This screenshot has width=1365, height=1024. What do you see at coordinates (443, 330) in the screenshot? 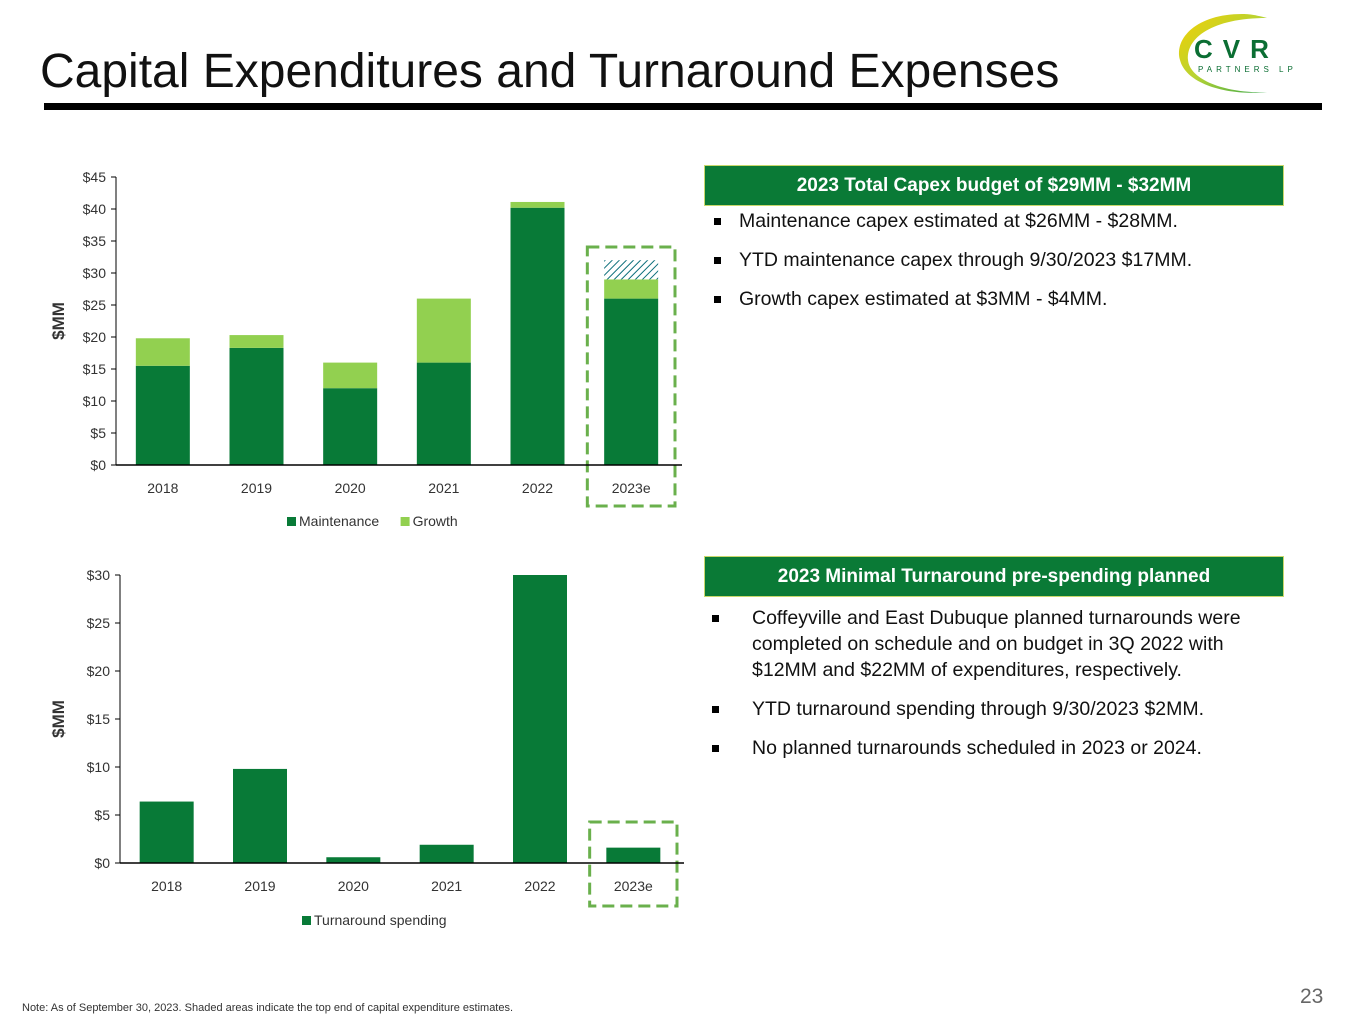
I see `bar-growth-2021` at bounding box center [443, 330].